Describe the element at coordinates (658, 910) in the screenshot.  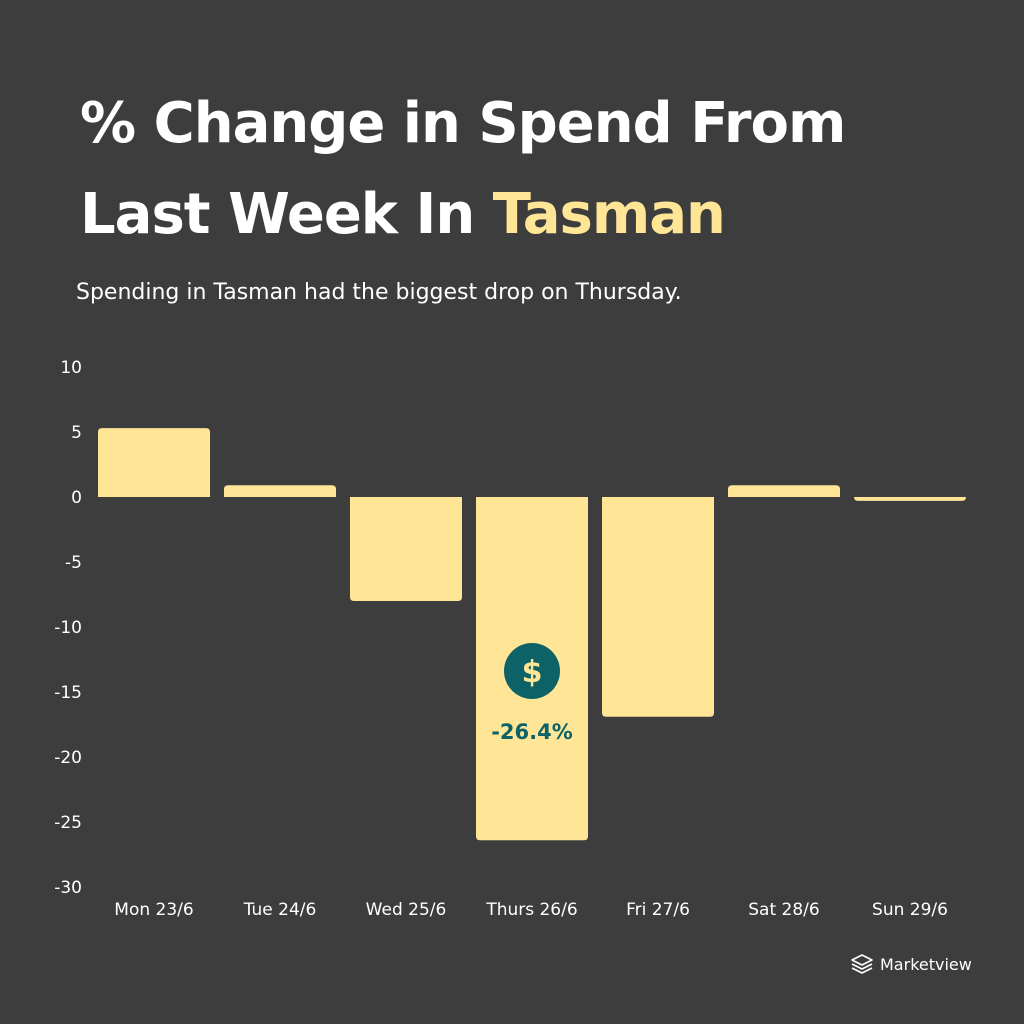
I see `x-tick-label: Fri 27/6` at that location.